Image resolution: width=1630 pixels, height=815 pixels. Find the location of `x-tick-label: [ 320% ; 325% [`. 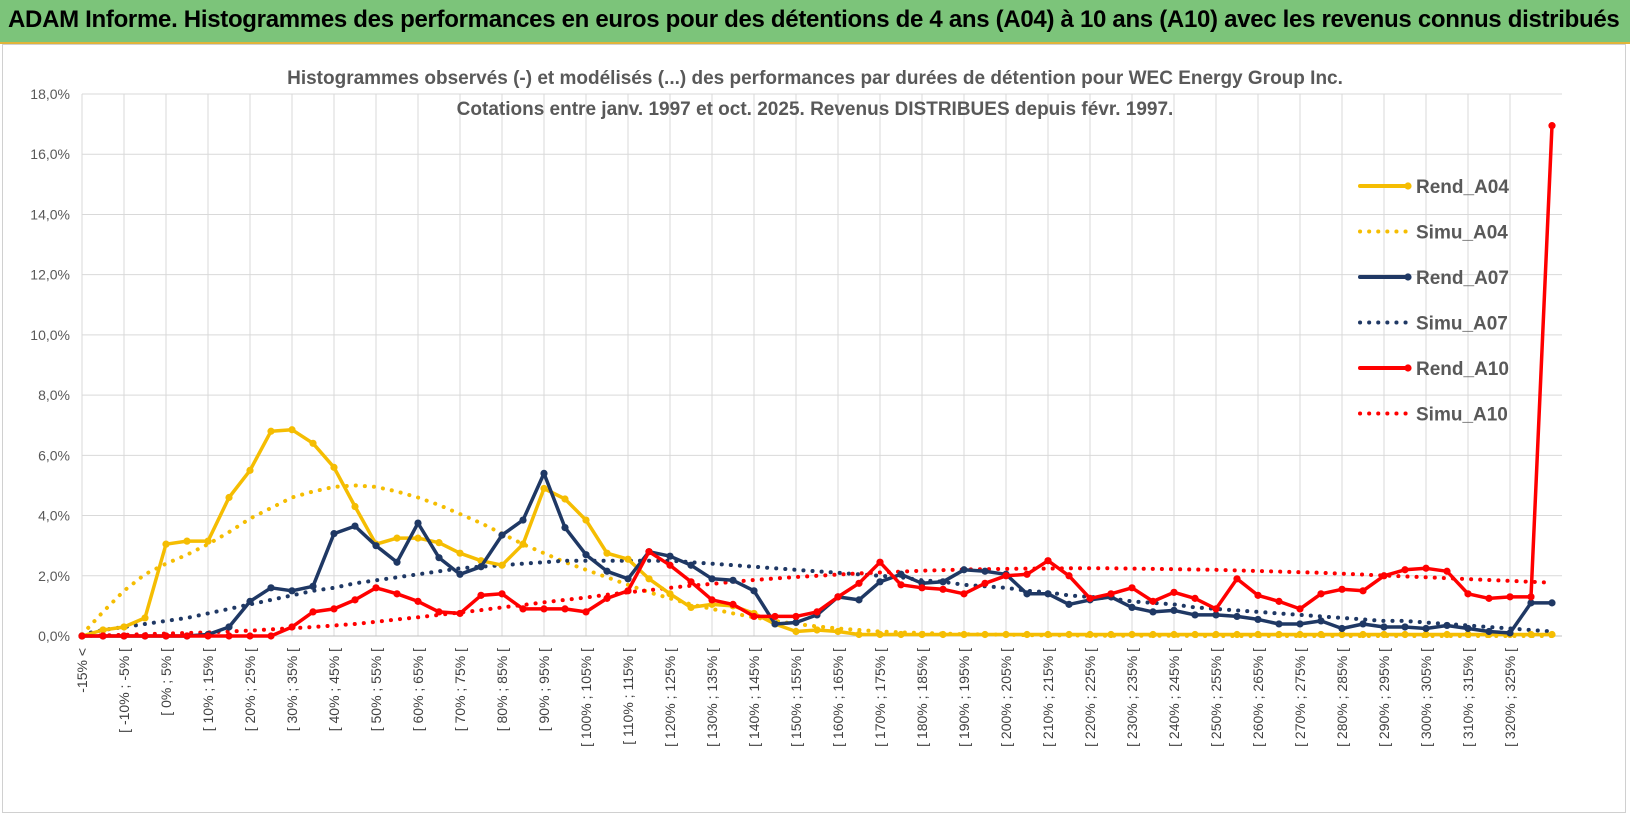

x-tick-label: [ 320% ; 325% [ is located at coordinates (1510, 697).